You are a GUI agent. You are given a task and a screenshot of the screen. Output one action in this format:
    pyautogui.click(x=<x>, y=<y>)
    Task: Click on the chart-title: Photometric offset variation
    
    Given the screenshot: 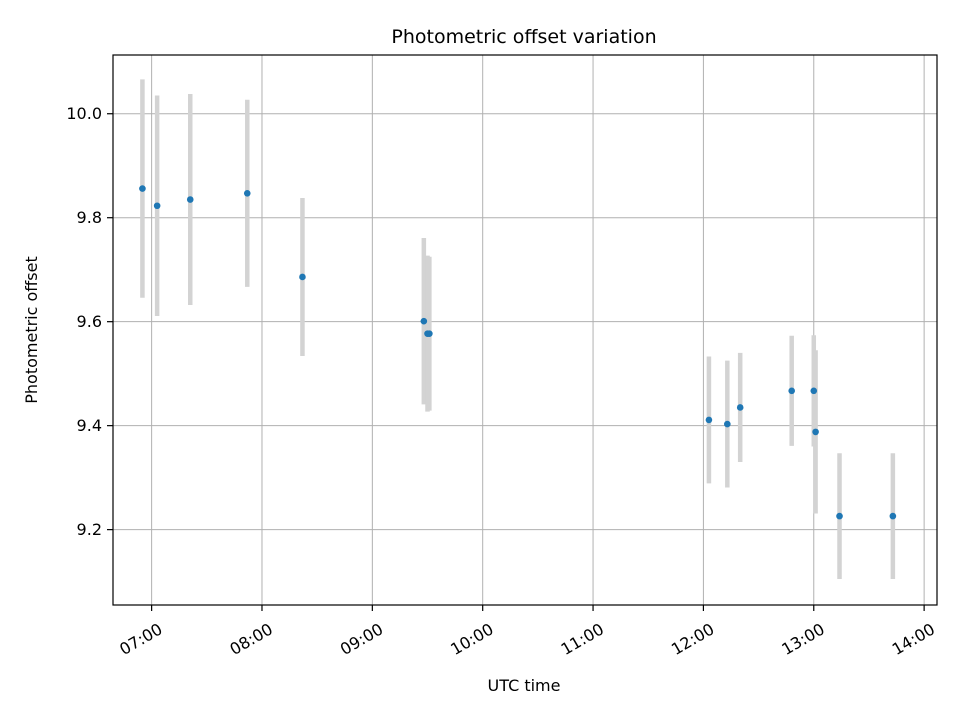 What is the action you would take?
    pyautogui.click(x=523, y=37)
    